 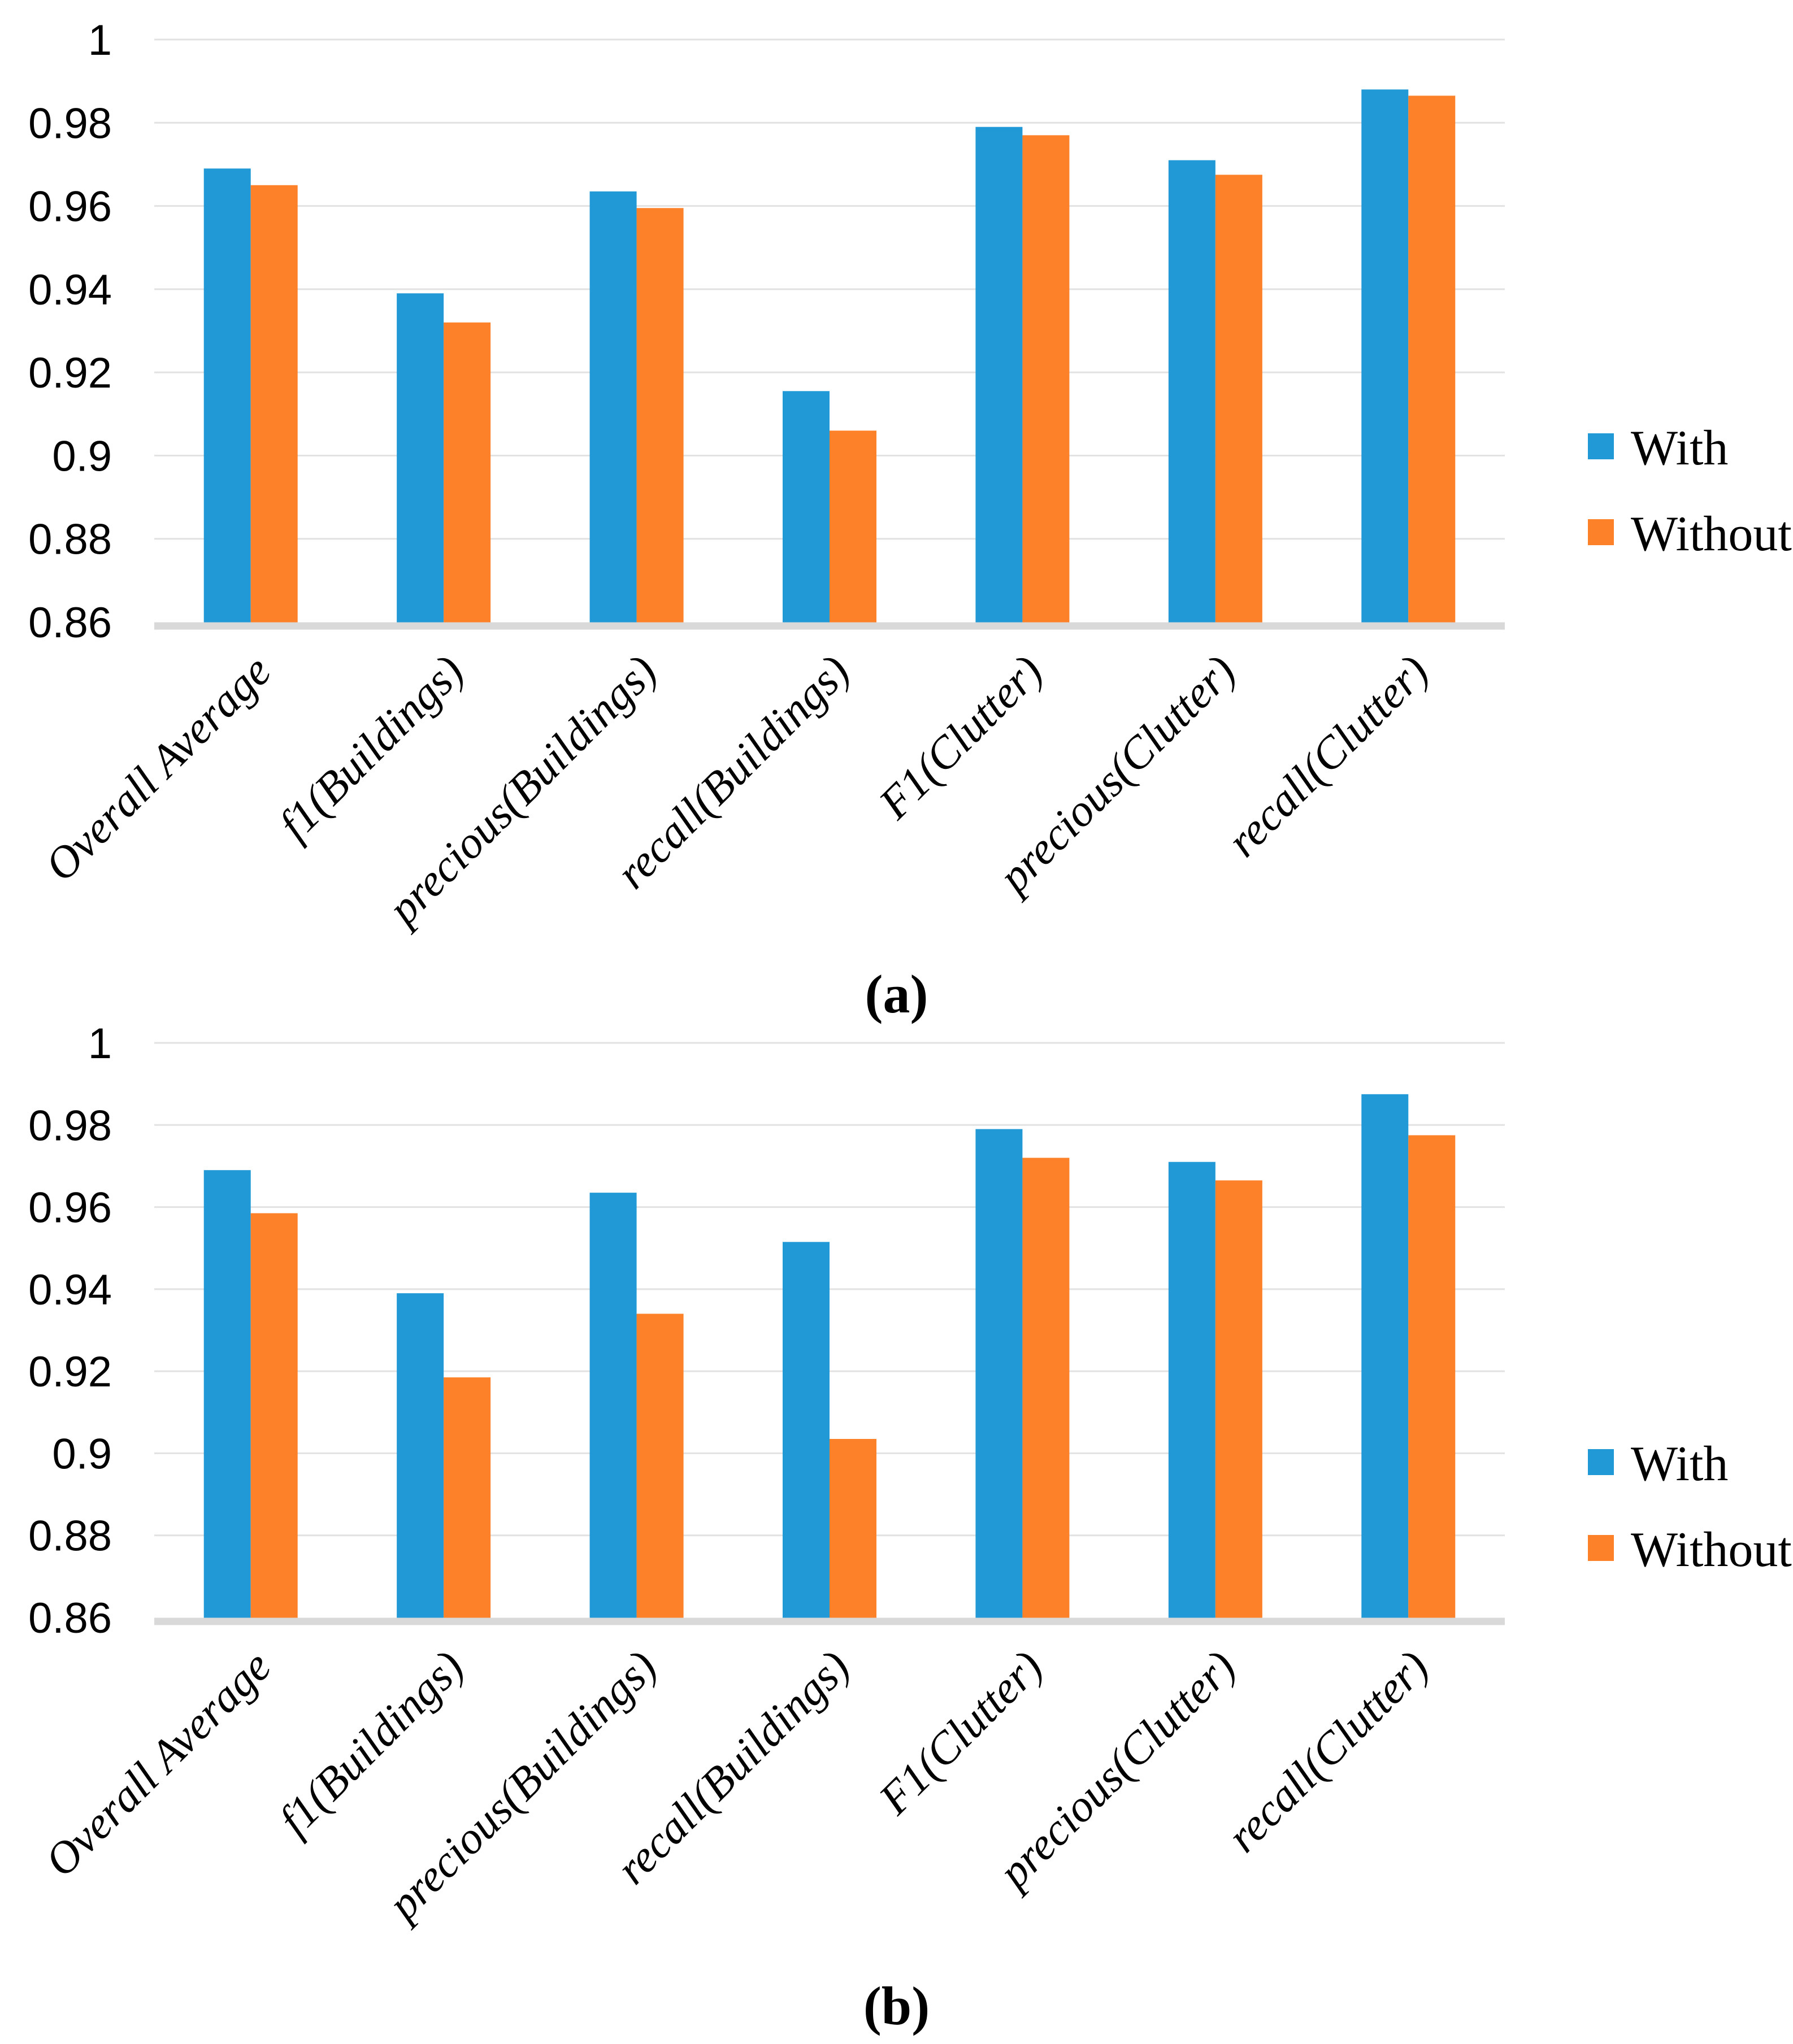 What do you see at coordinates (897, 994) in the screenshot?
I see `panel-a-caption: (a)` at bounding box center [897, 994].